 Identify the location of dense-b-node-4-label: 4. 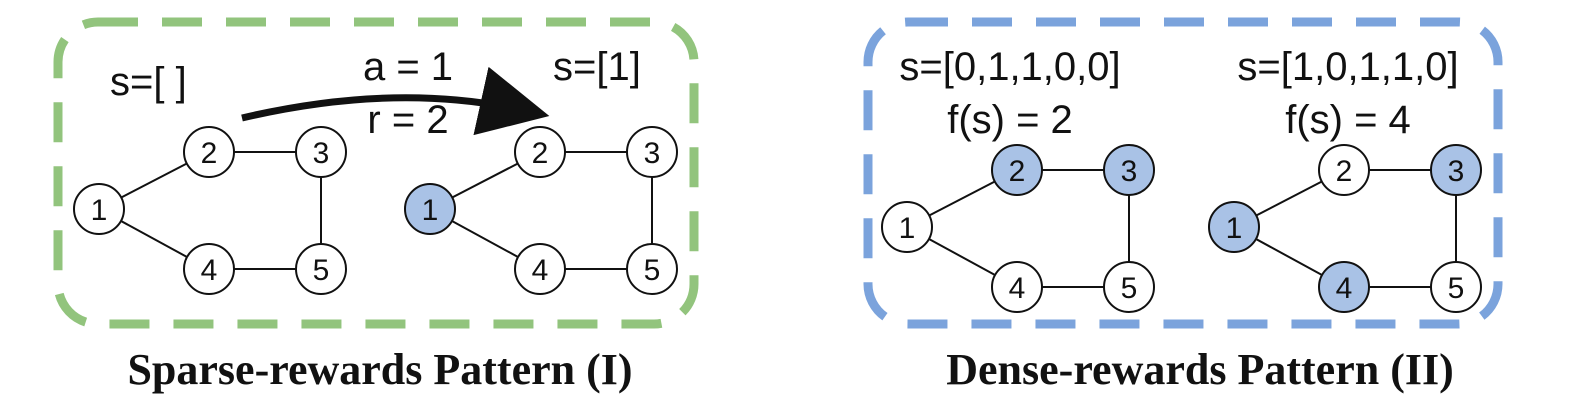
(1344, 288).